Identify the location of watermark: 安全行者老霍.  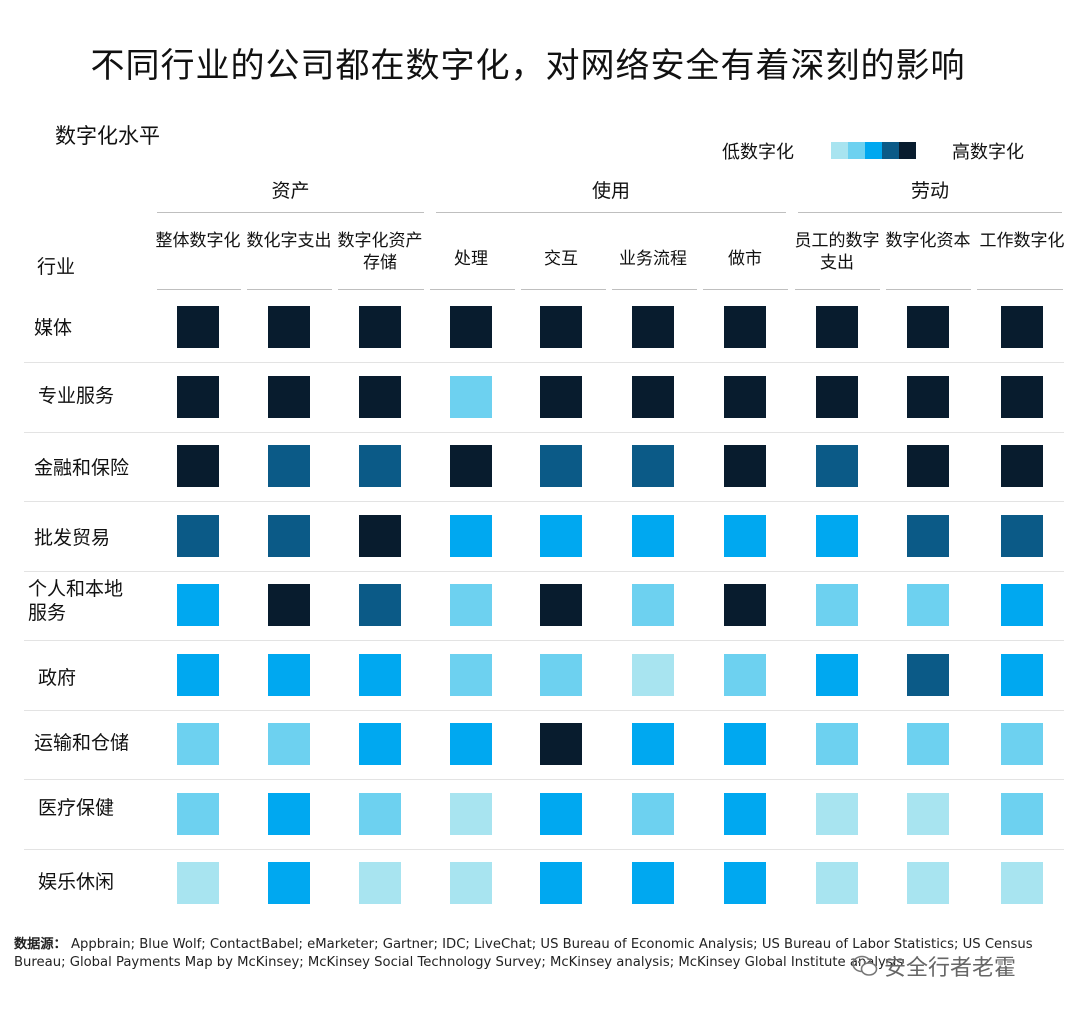
(934, 966).